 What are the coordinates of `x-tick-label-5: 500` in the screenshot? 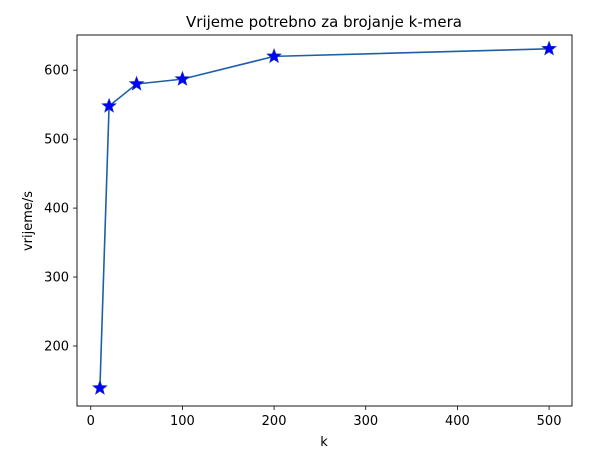 It's located at (549, 421).